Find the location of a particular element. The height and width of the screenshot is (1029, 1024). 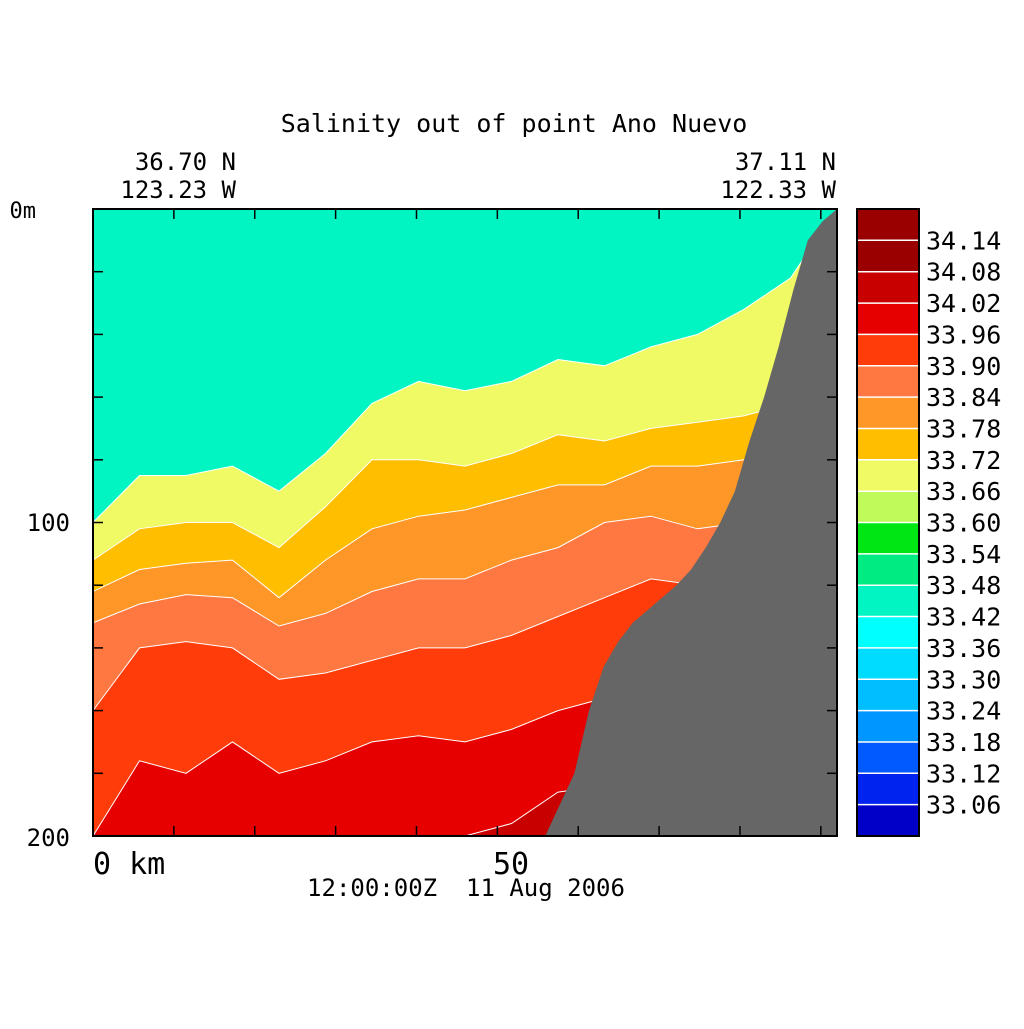

colorbar-label: 33.84 is located at coordinates (963, 397).